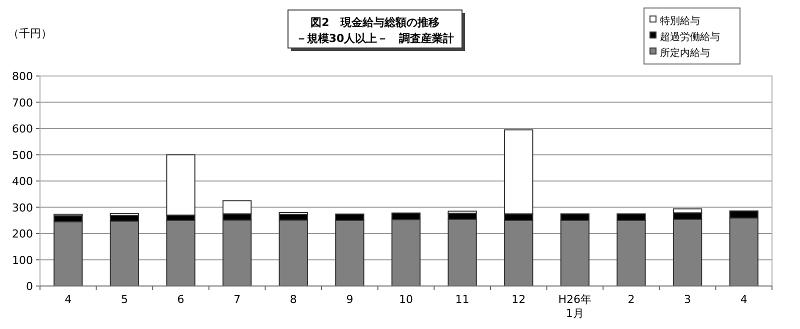 The width and height of the screenshot is (800, 329). I want to click on y-tick-label: 200, so click(22, 234).